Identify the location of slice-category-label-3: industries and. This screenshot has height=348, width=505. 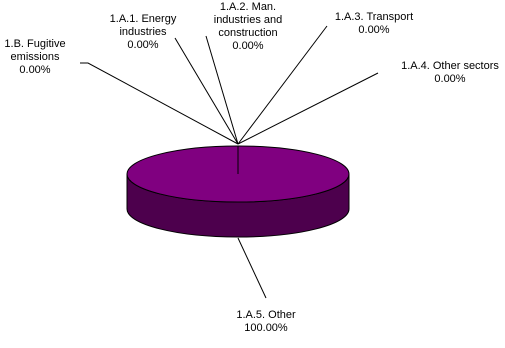
(248, 20).